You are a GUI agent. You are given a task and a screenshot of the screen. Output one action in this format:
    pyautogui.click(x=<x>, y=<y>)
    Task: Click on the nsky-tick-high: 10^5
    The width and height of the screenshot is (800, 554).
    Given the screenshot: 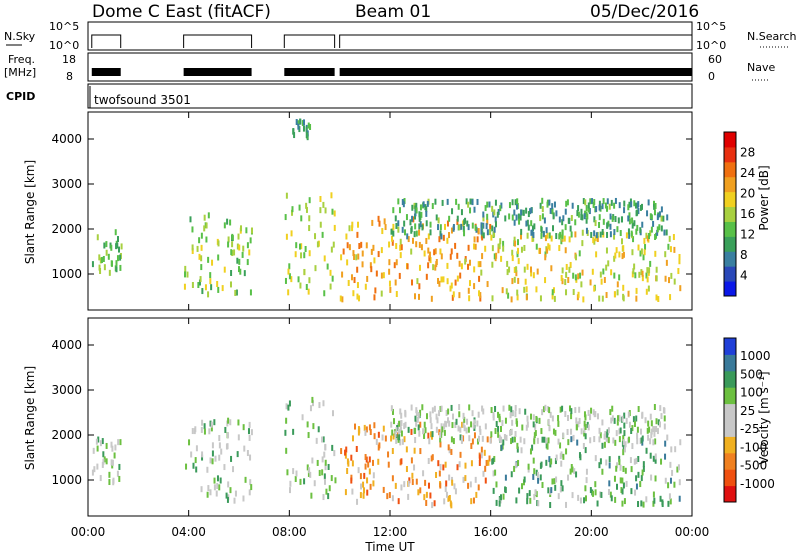 What is the action you would take?
    pyautogui.click(x=64, y=26)
    